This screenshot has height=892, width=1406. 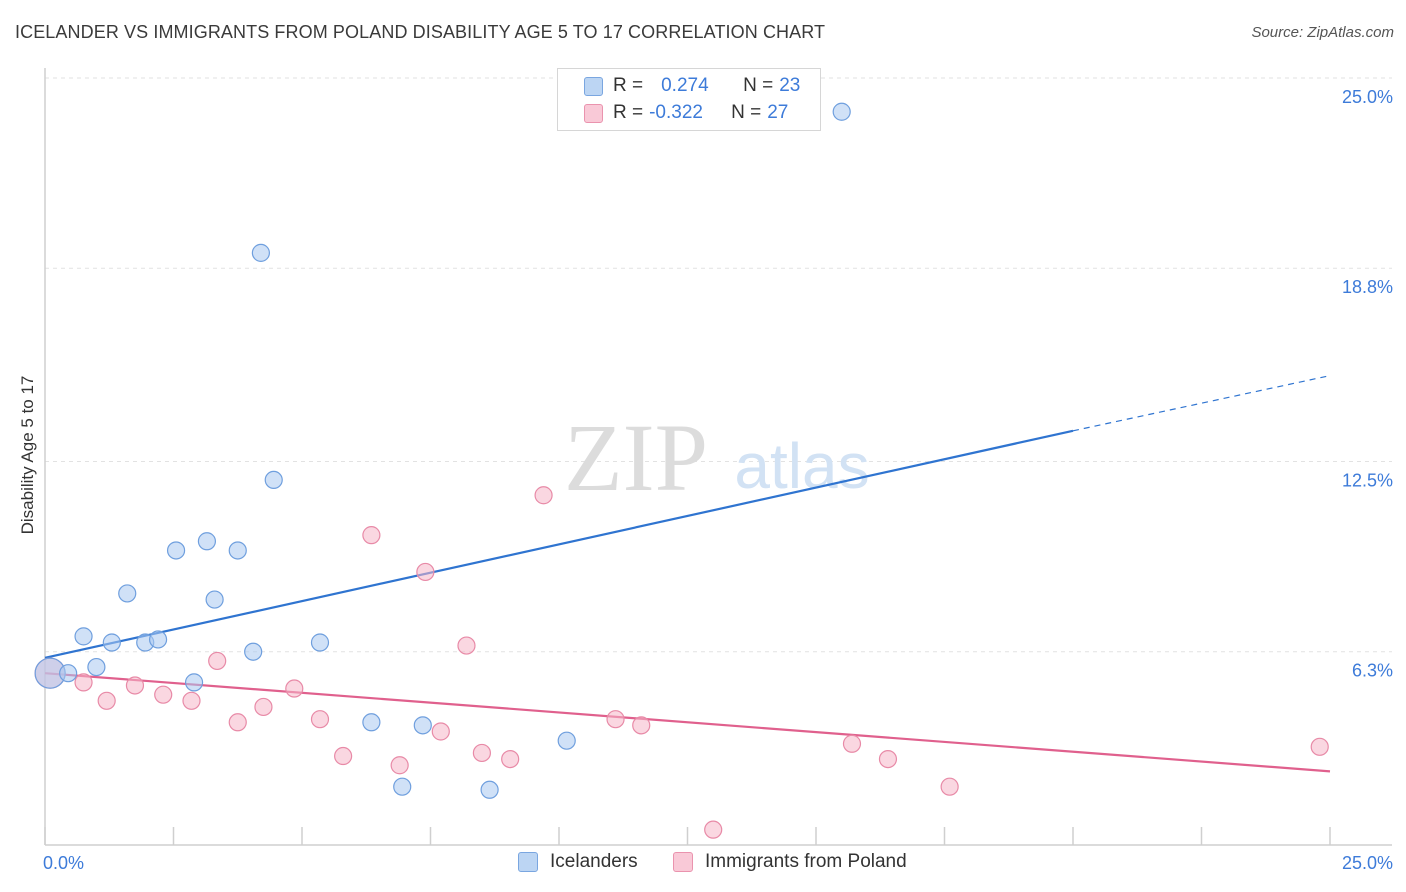 I want to click on y-axis-label: Disability Age 5 to 17, so click(x=27, y=455).